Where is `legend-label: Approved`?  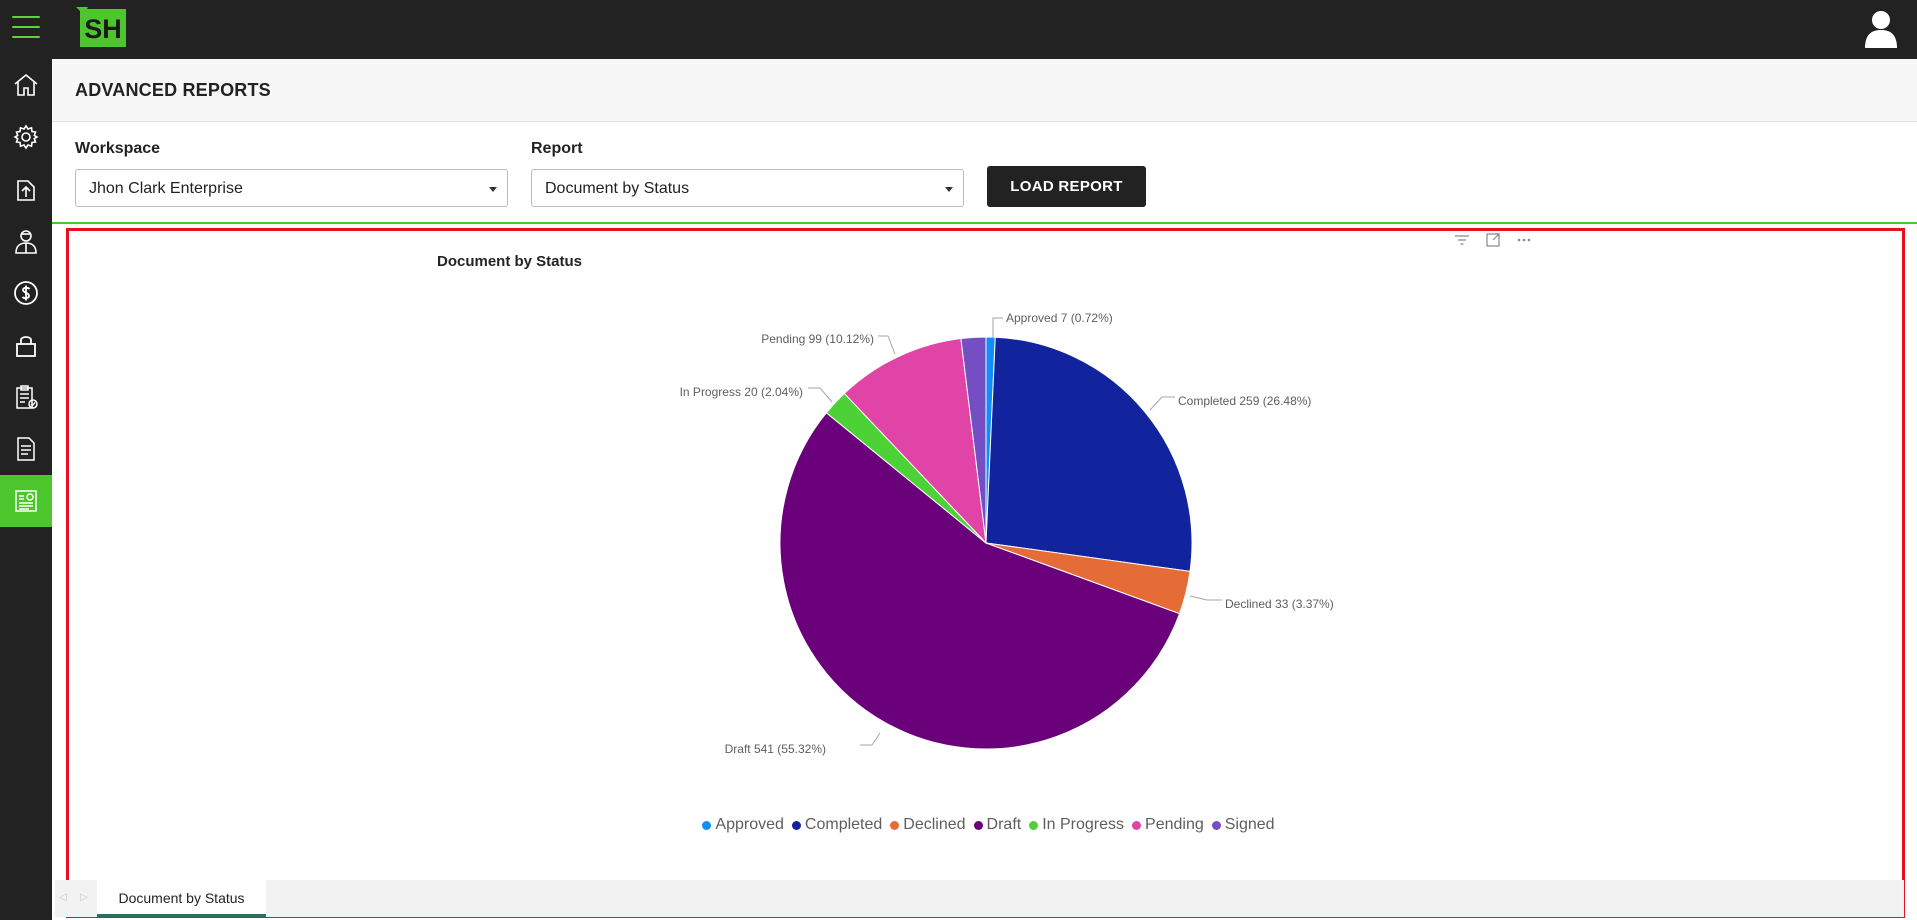 legend-label: Approved is located at coordinates (749, 824).